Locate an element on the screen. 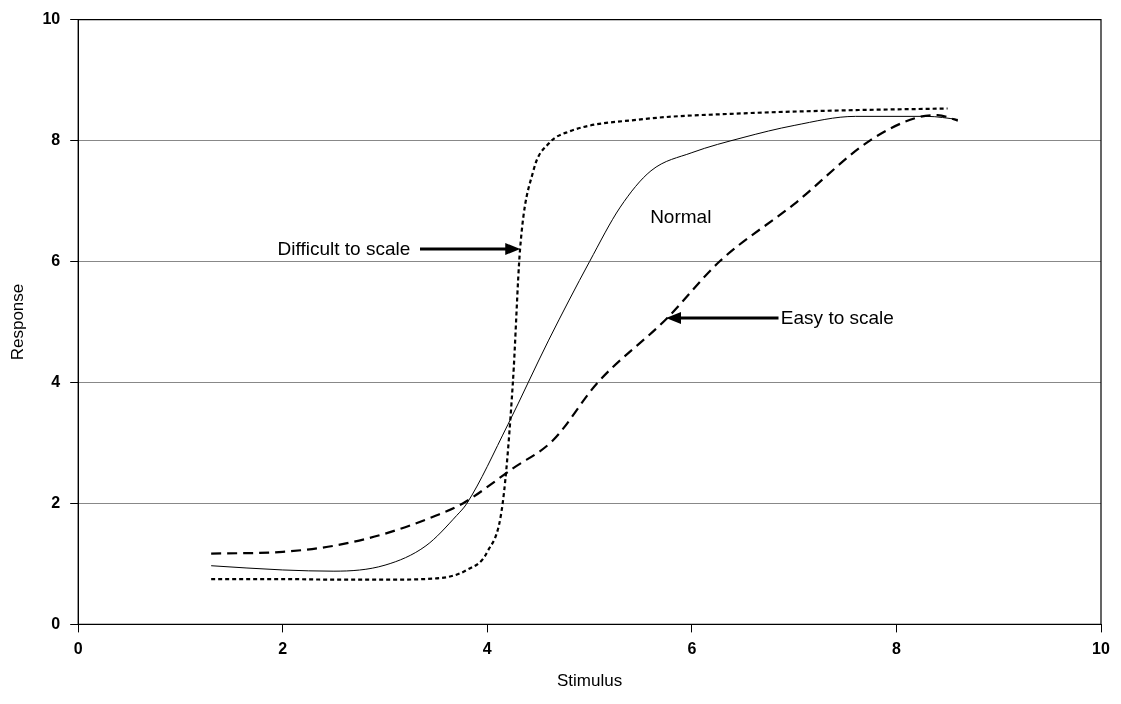 Image resolution: width=1121 pixels, height=704 pixels. y-tick-label: 0 is located at coordinates (56, 623).